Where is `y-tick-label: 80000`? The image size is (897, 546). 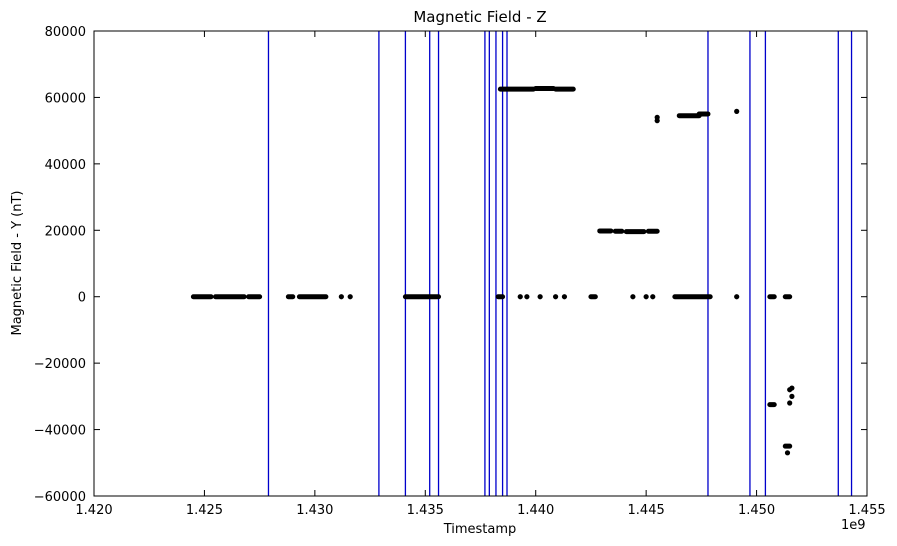 y-tick-label: 80000 is located at coordinates (65, 32).